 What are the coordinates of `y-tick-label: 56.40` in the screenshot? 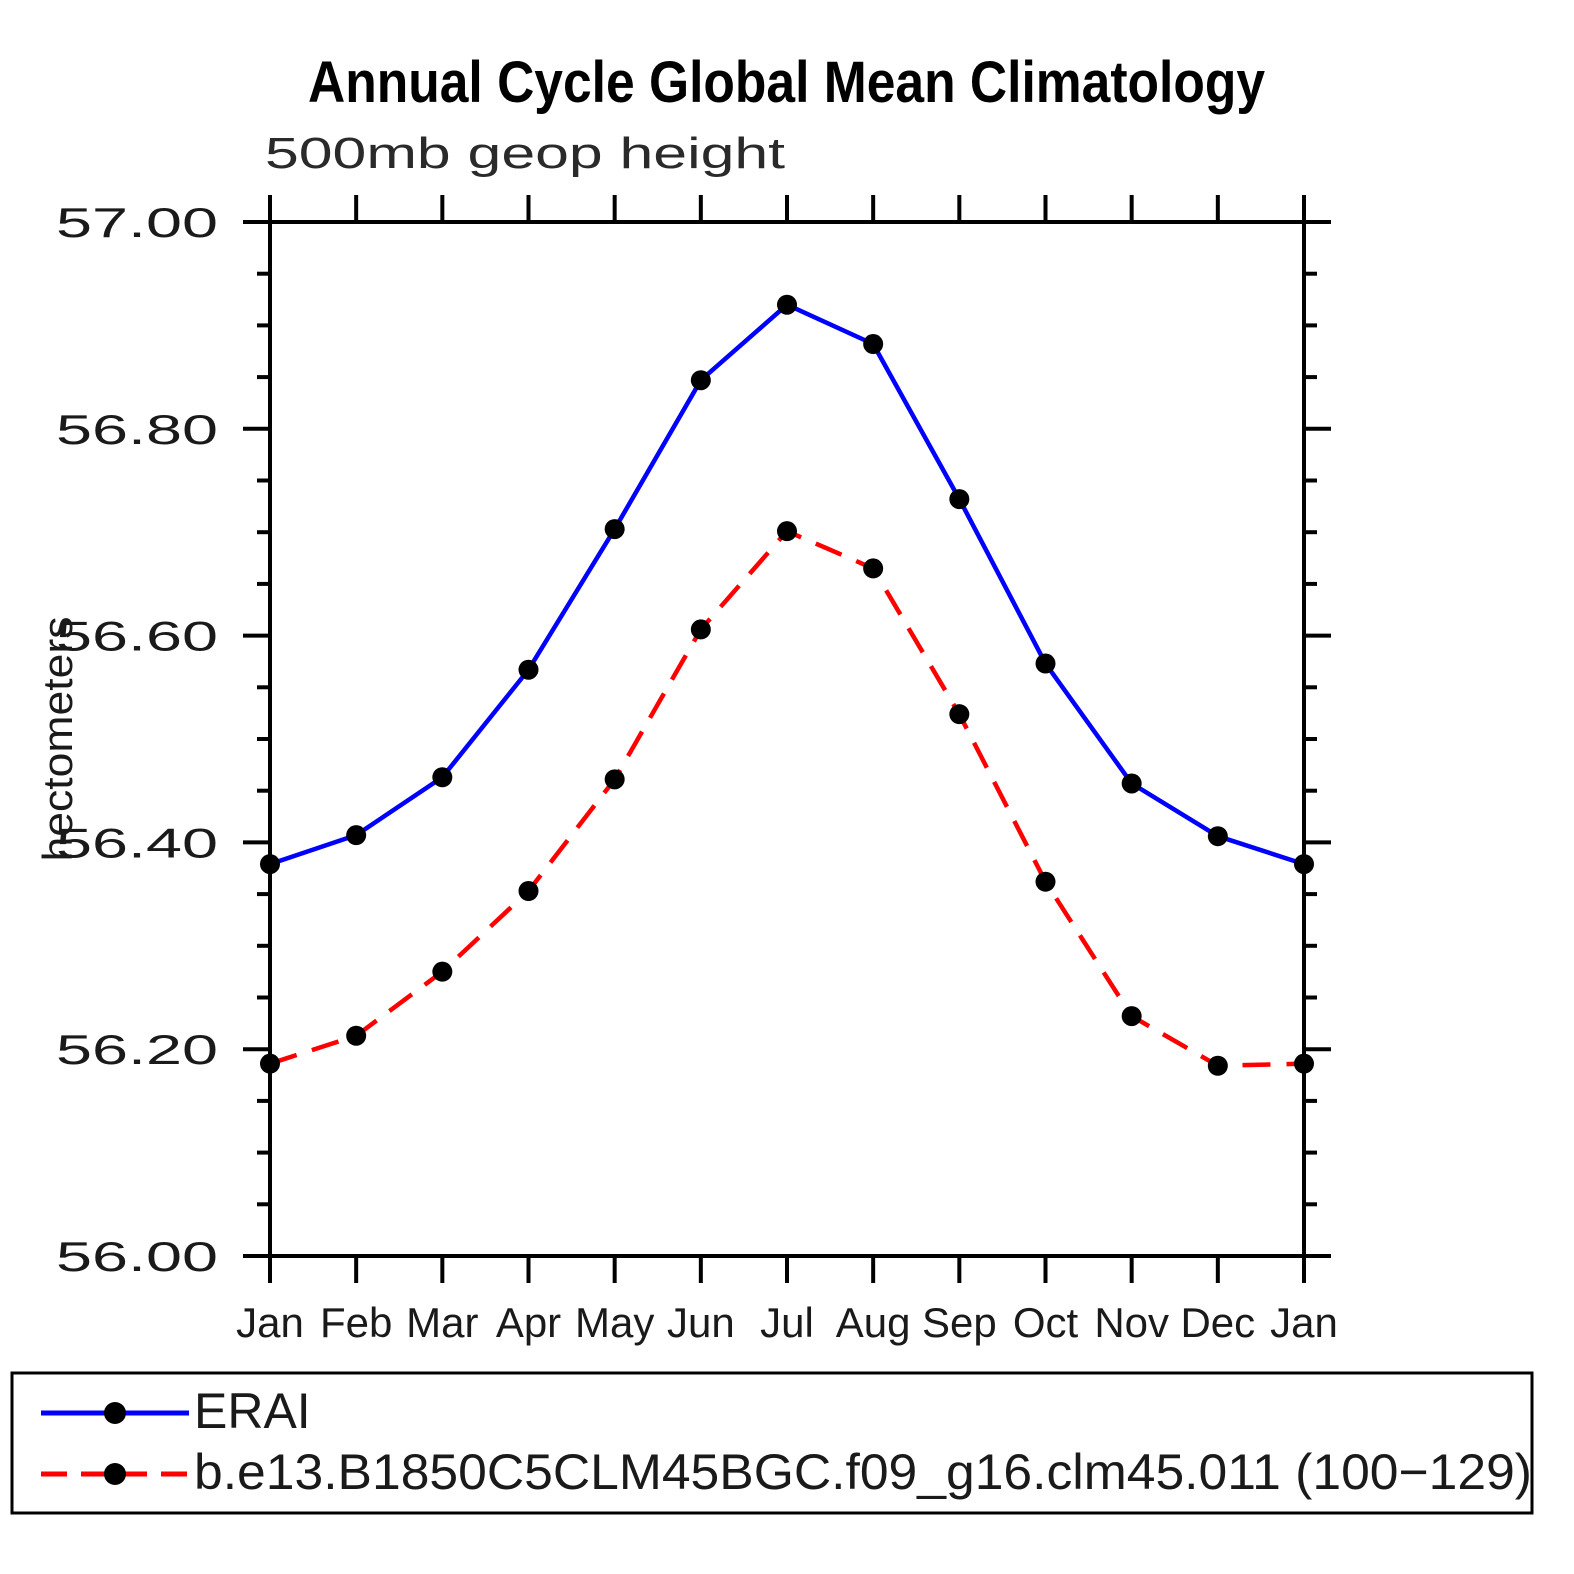 It's located at (137, 842).